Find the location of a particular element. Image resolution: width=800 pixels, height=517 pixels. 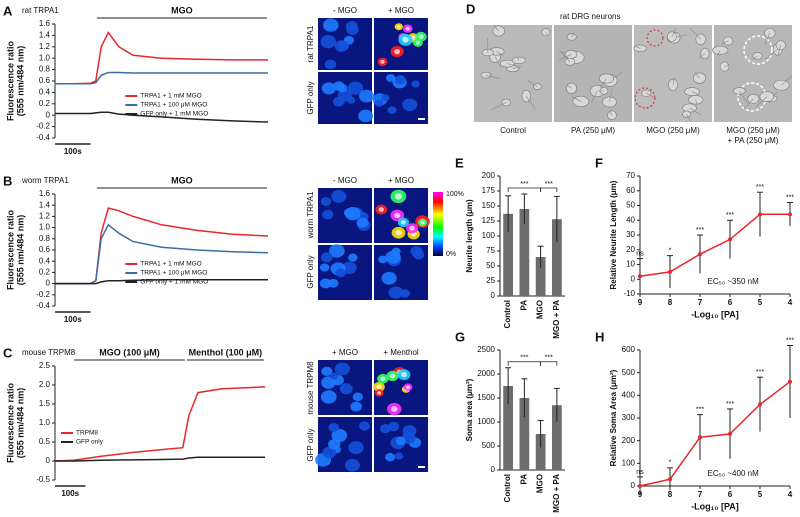

legend-label: TRPM8 is located at coordinates (87, 433).